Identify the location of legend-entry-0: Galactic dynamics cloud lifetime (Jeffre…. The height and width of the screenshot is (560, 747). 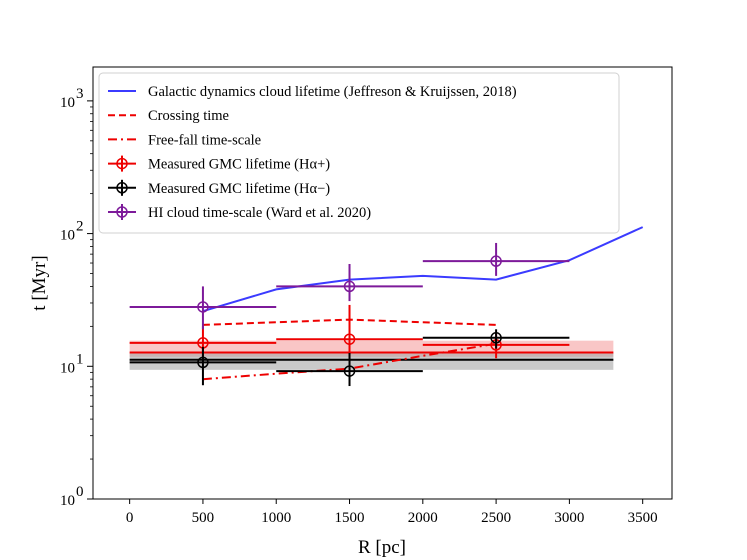
(312, 92).